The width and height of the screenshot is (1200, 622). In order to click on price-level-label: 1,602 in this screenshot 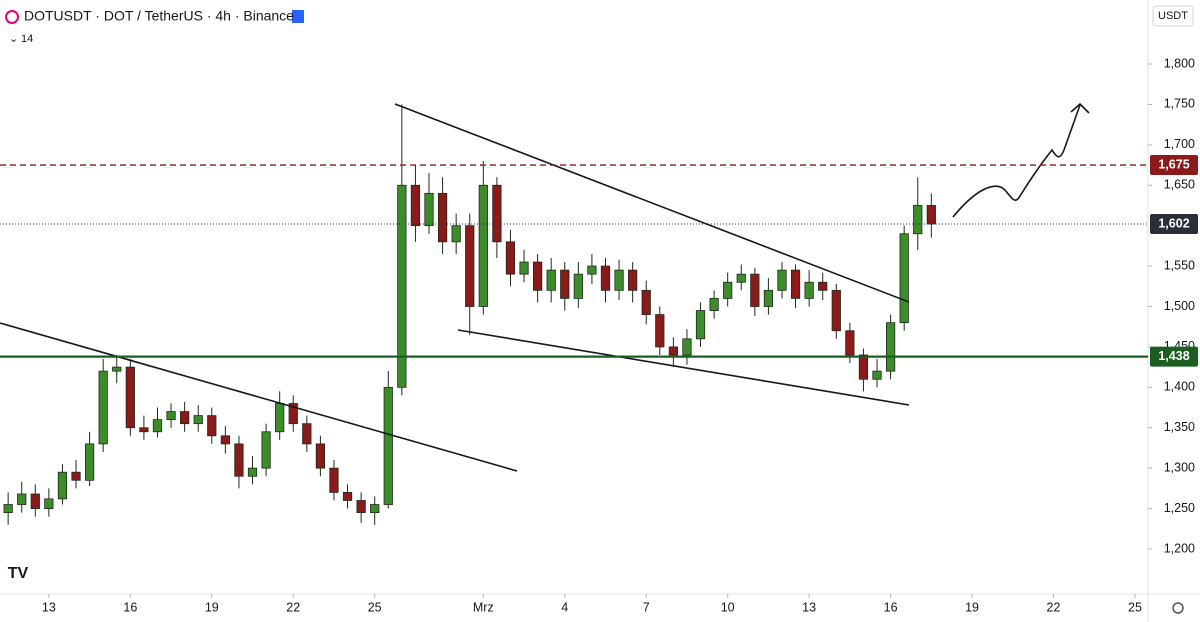, I will do `click(1173, 223)`.